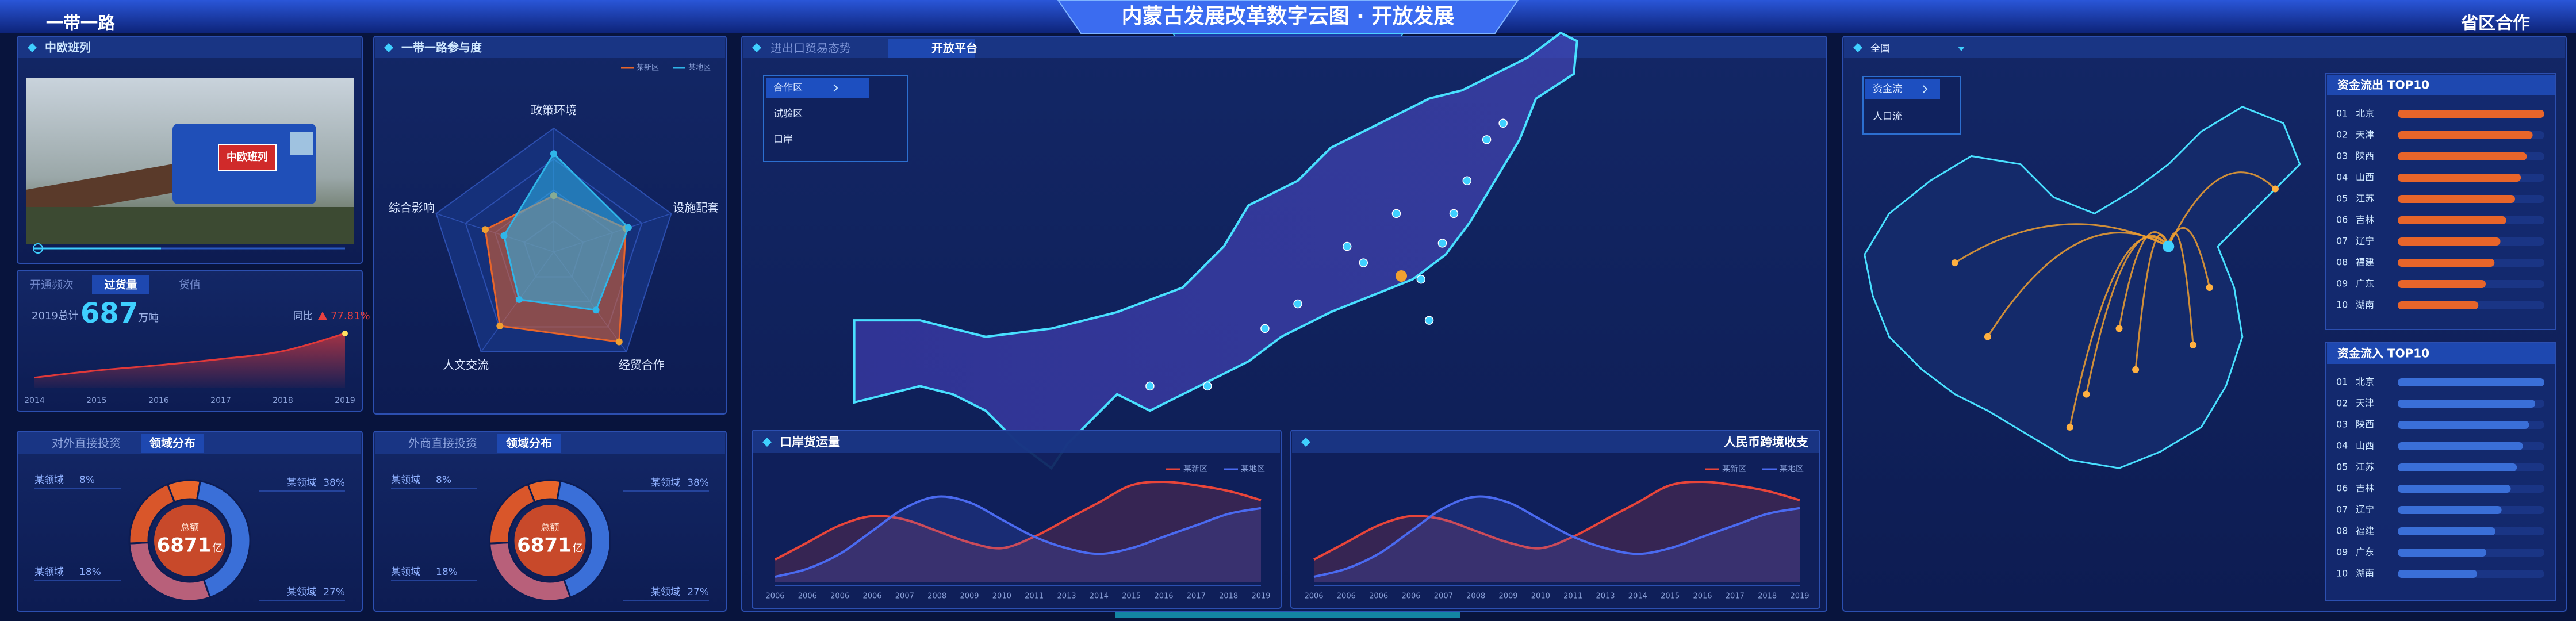 The image size is (2576, 621). What do you see at coordinates (148, 318) in the screenshot?
I see `total-unit: 万吨` at bounding box center [148, 318].